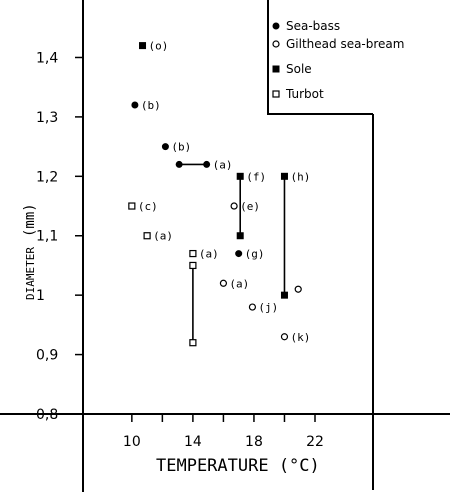  What do you see at coordinates (299, 69) in the screenshot?
I see `legend-label-sole: Sole` at bounding box center [299, 69].